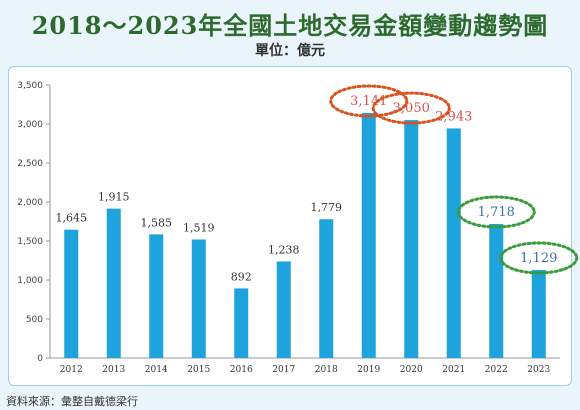 This screenshot has height=410, width=580. What do you see at coordinates (199, 228) in the screenshot?
I see `data-label: 1,519` at bounding box center [199, 228].